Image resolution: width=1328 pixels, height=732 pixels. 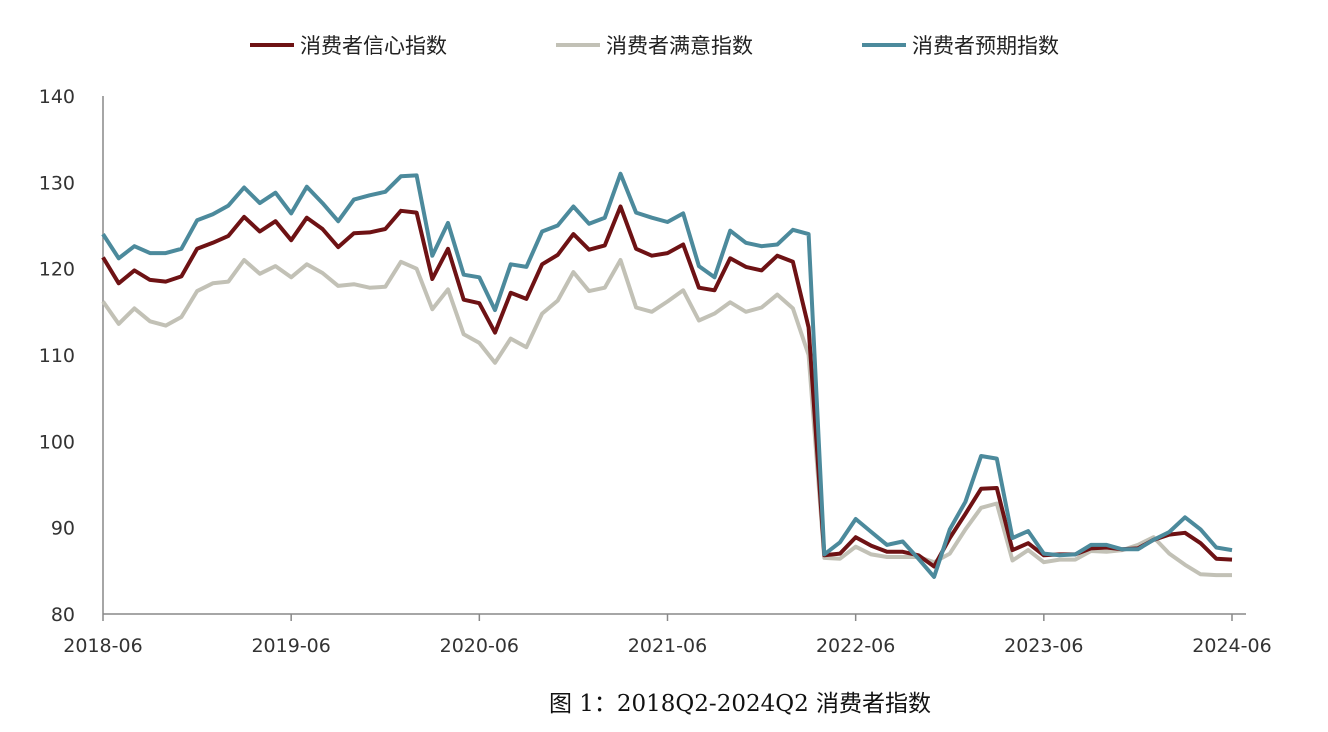 I want to click on legend-label: 消费者预期指数, so click(x=985, y=46).